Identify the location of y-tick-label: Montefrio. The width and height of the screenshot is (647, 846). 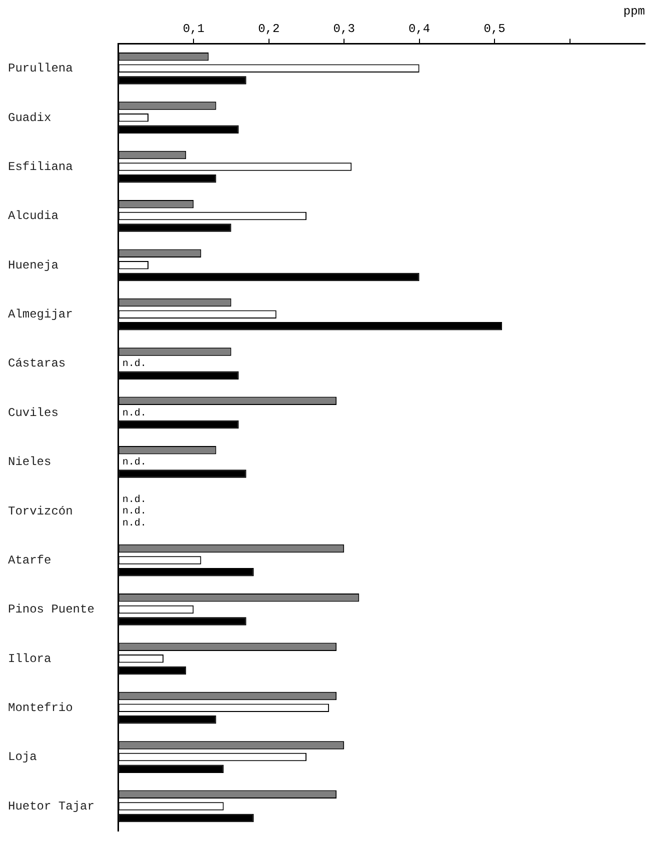
(40, 708).